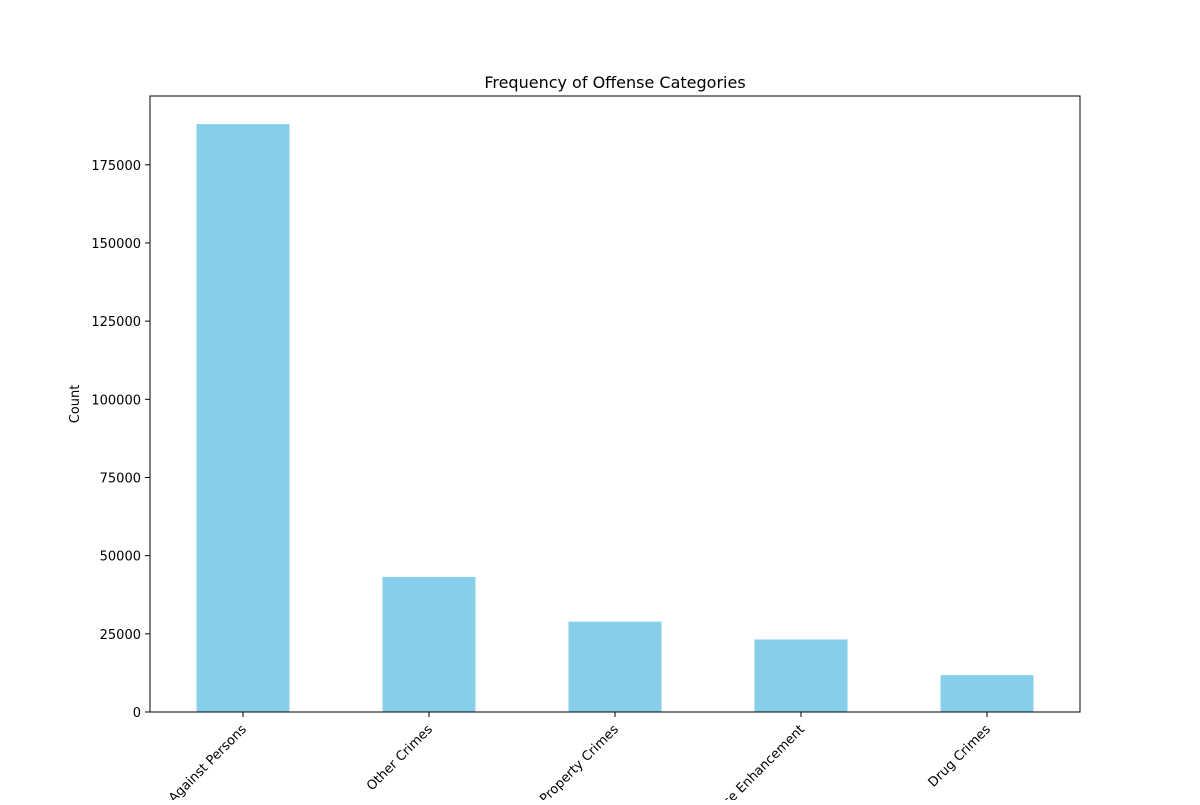  Describe the element at coordinates (120, 440) in the screenshot. I see `y-axis: 0 25000 50000 75000 100000 125000 150000 175000` at that location.